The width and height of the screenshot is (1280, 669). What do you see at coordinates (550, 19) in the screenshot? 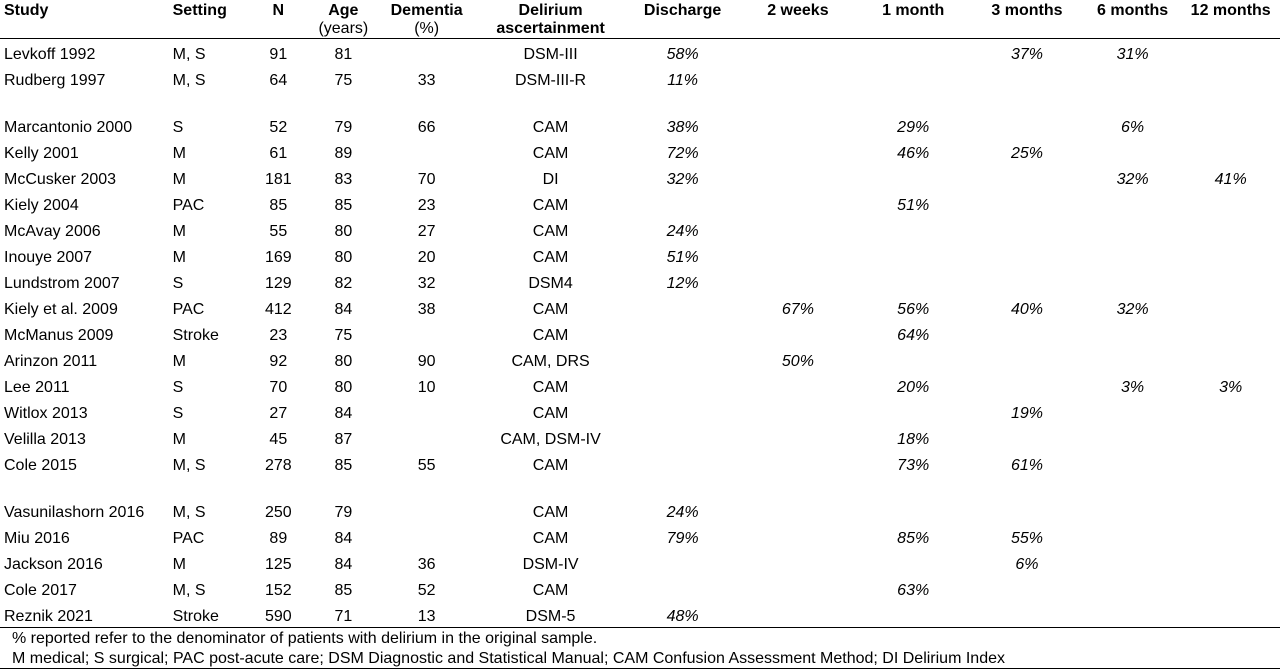
I see `col-header-delirium: Delirium ascertainment` at bounding box center [550, 19].